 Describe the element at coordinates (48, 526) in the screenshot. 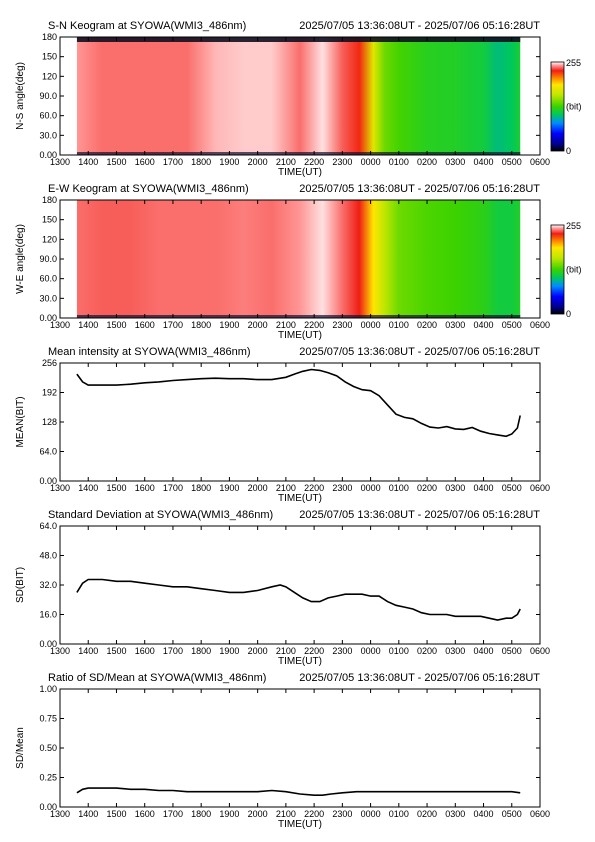

I see `y-tick-label: 64.0` at that location.